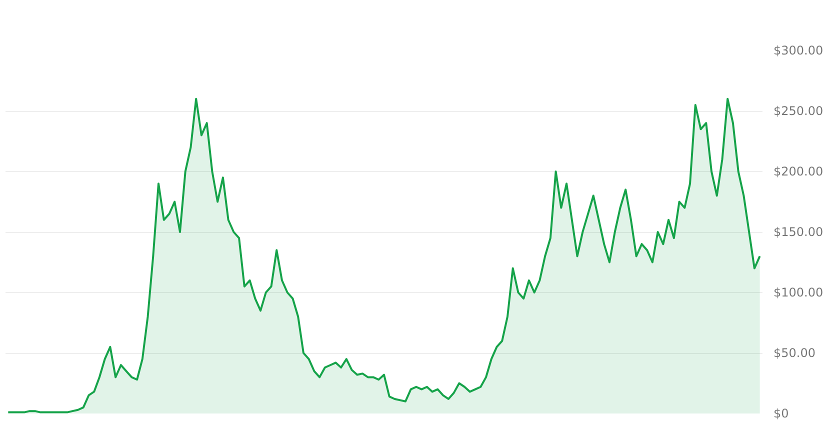 This screenshot has width=826, height=431. What do you see at coordinates (799, 51) in the screenshot?
I see `y-tick-label: $300.00` at bounding box center [799, 51].